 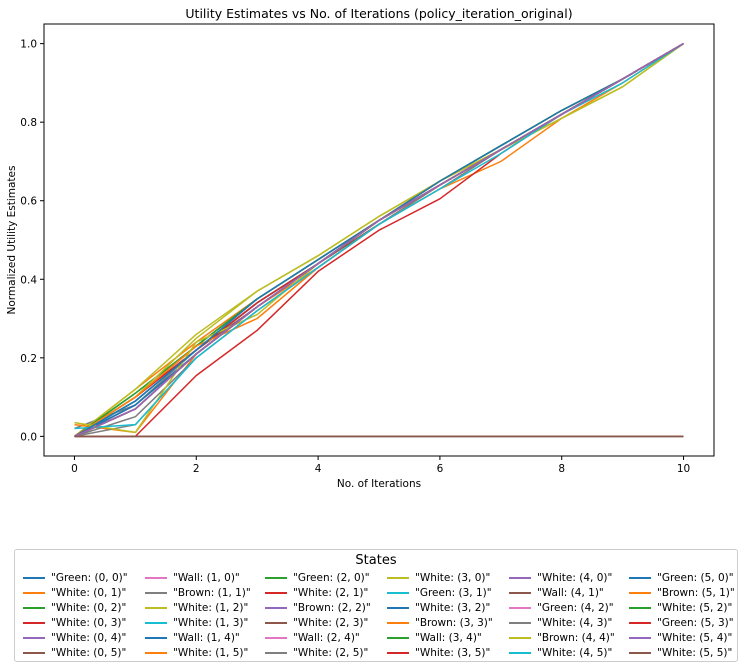 I want to click on y-axis-label: Normalized Utility Estimates, so click(x=12, y=240).